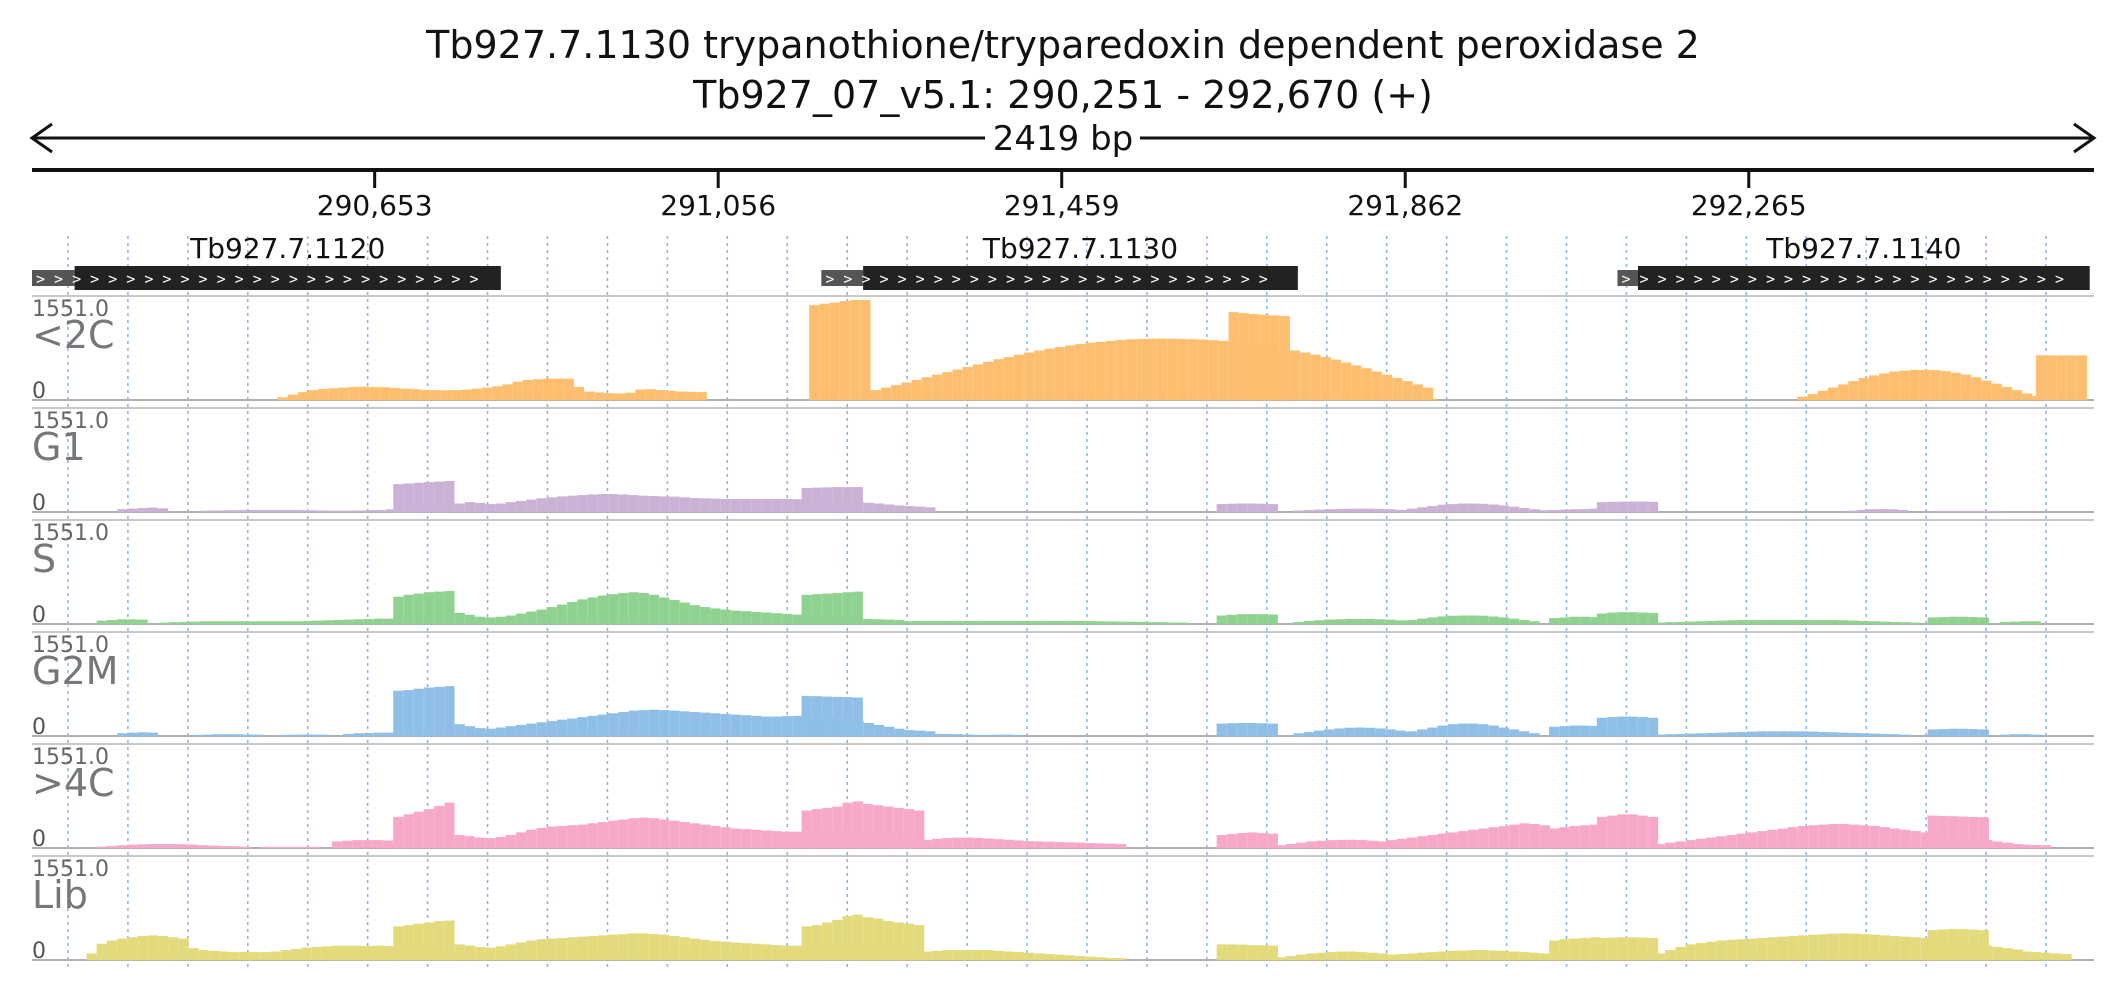 This screenshot has height=1000, width=2126. I want to click on track-name: S, so click(44, 559).